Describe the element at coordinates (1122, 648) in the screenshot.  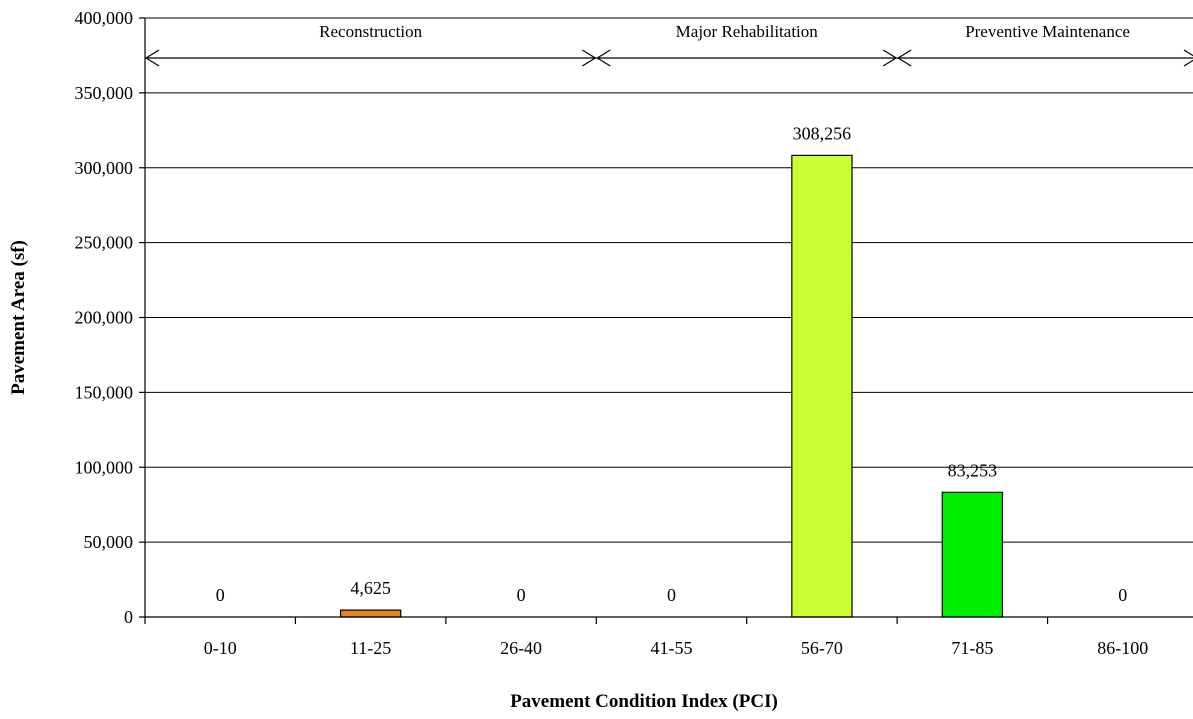
I see `x-tick-label: 86-100` at that location.